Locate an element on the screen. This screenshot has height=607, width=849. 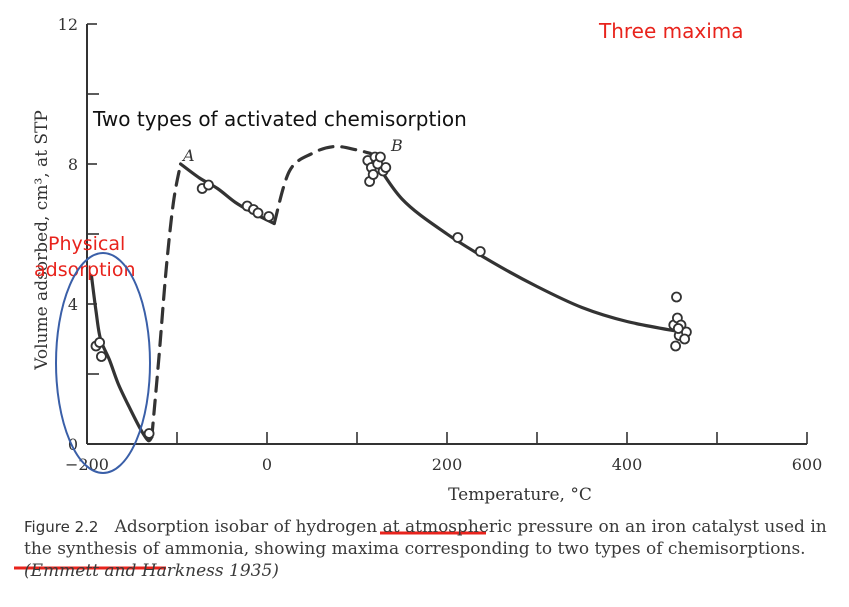
point-label-a: A is located at coordinates (188, 155).